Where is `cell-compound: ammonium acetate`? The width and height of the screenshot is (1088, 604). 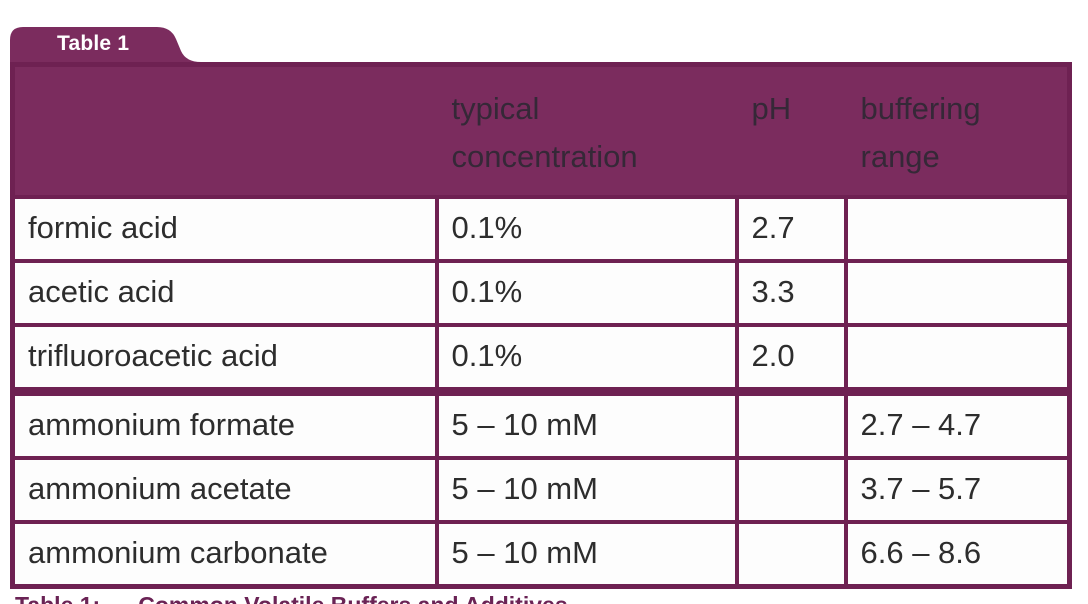
cell-compound: ammonium acetate is located at coordinates (224, 490).